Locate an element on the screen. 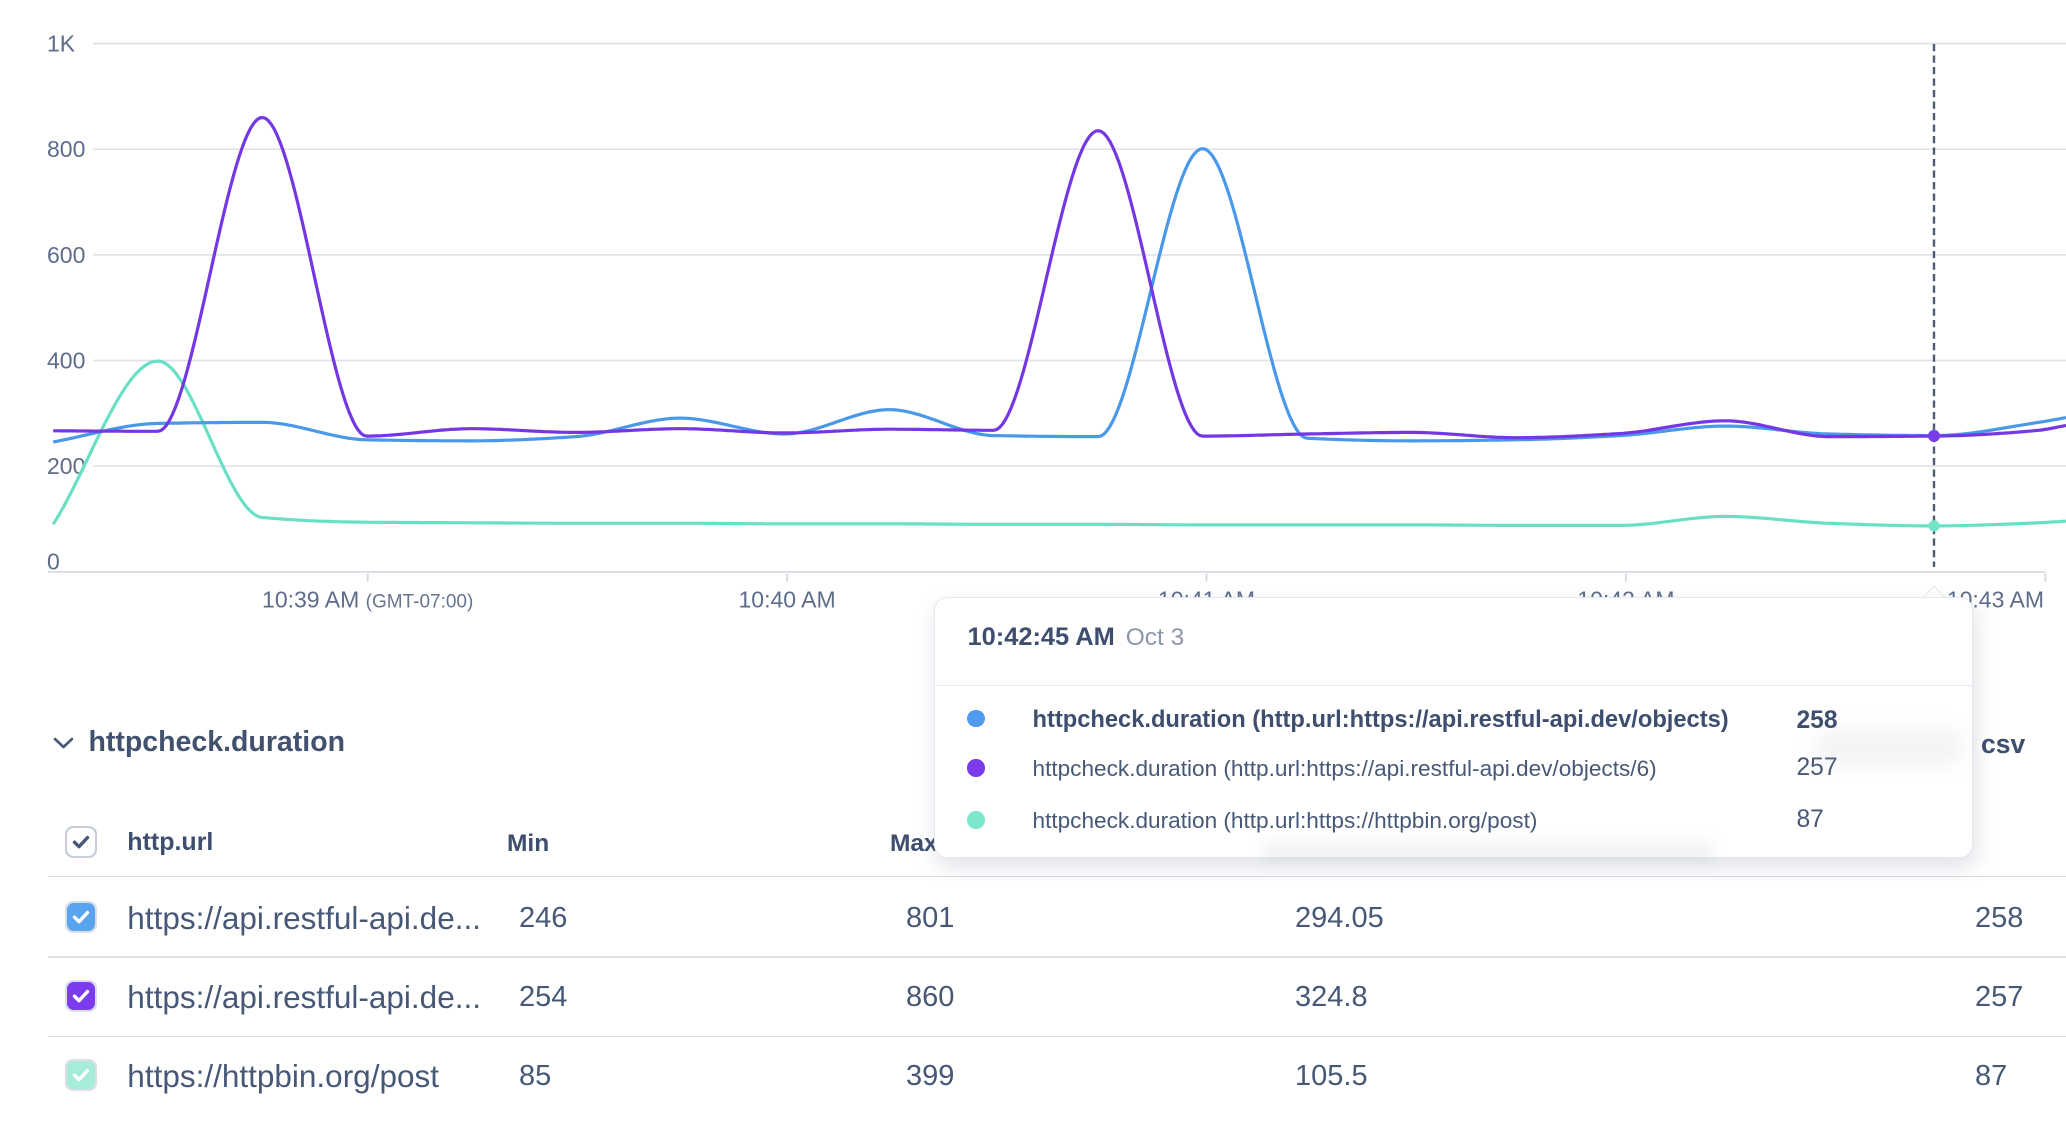 The image size is (2066, 1126). svg-text: 600 is located at coordinates (66, 255).